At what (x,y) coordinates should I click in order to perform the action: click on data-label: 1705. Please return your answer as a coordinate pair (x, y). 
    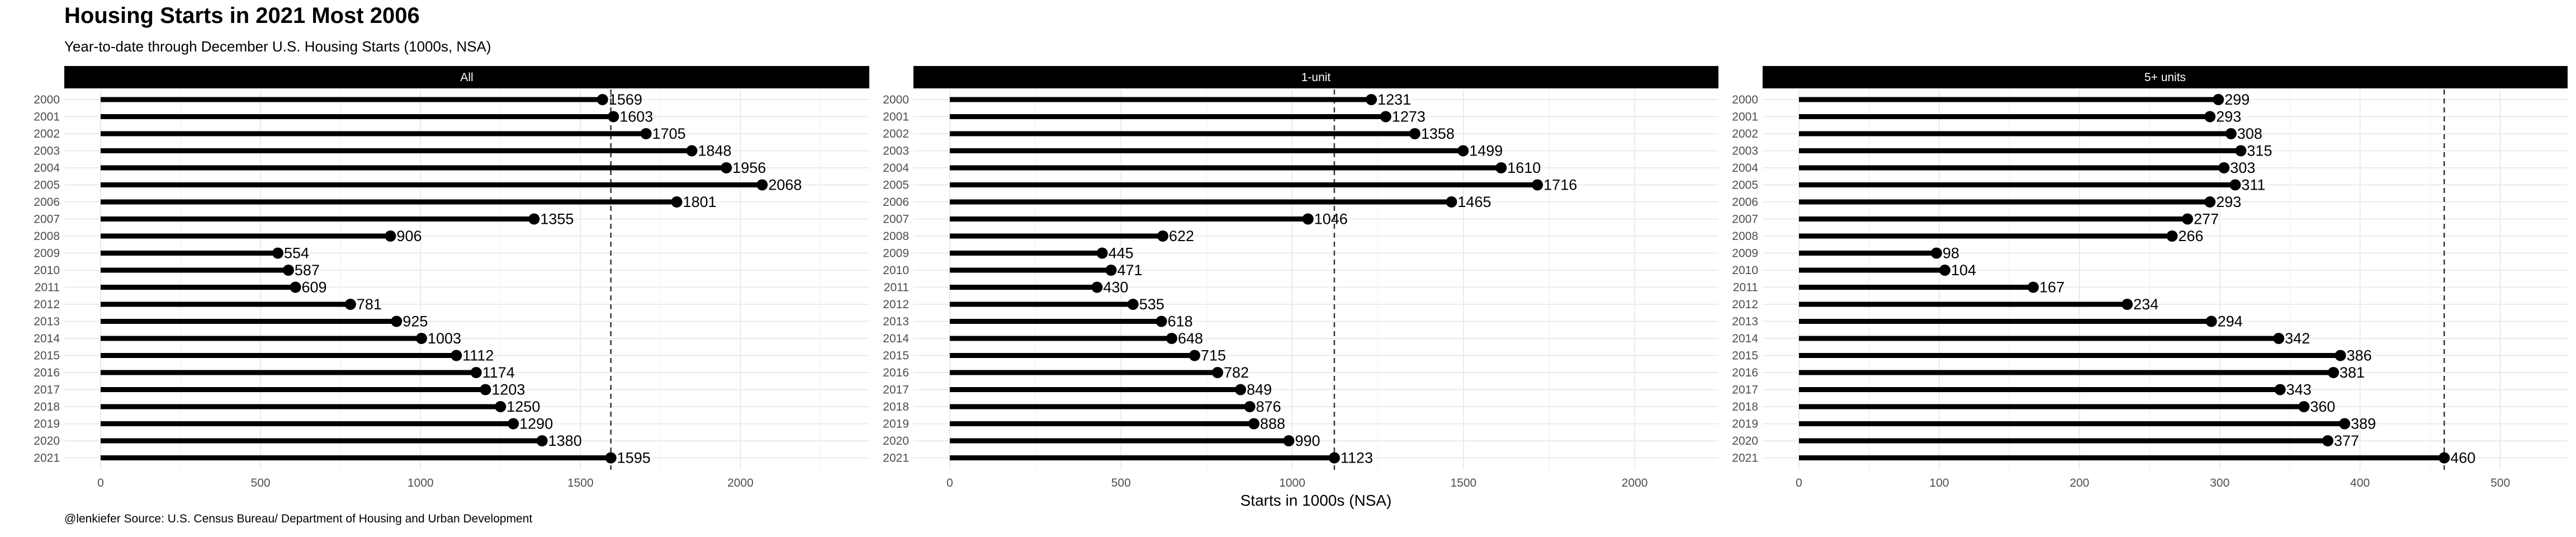
    Looking at the image, I should click on (669, 133).